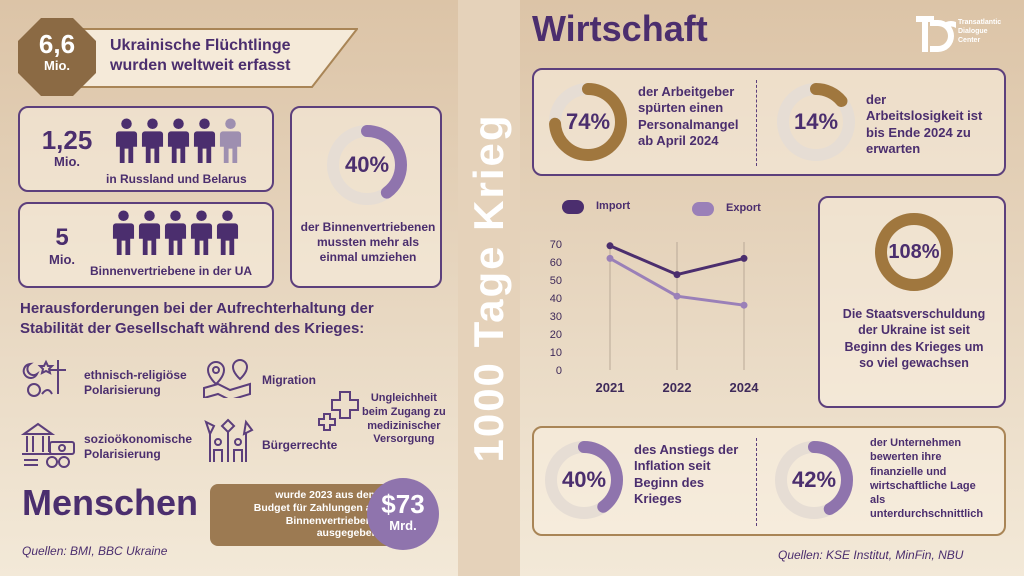 The width and height of the screenshot is (1024, 576). I want to click on x-tick-label: 2024, so click(745, 387).